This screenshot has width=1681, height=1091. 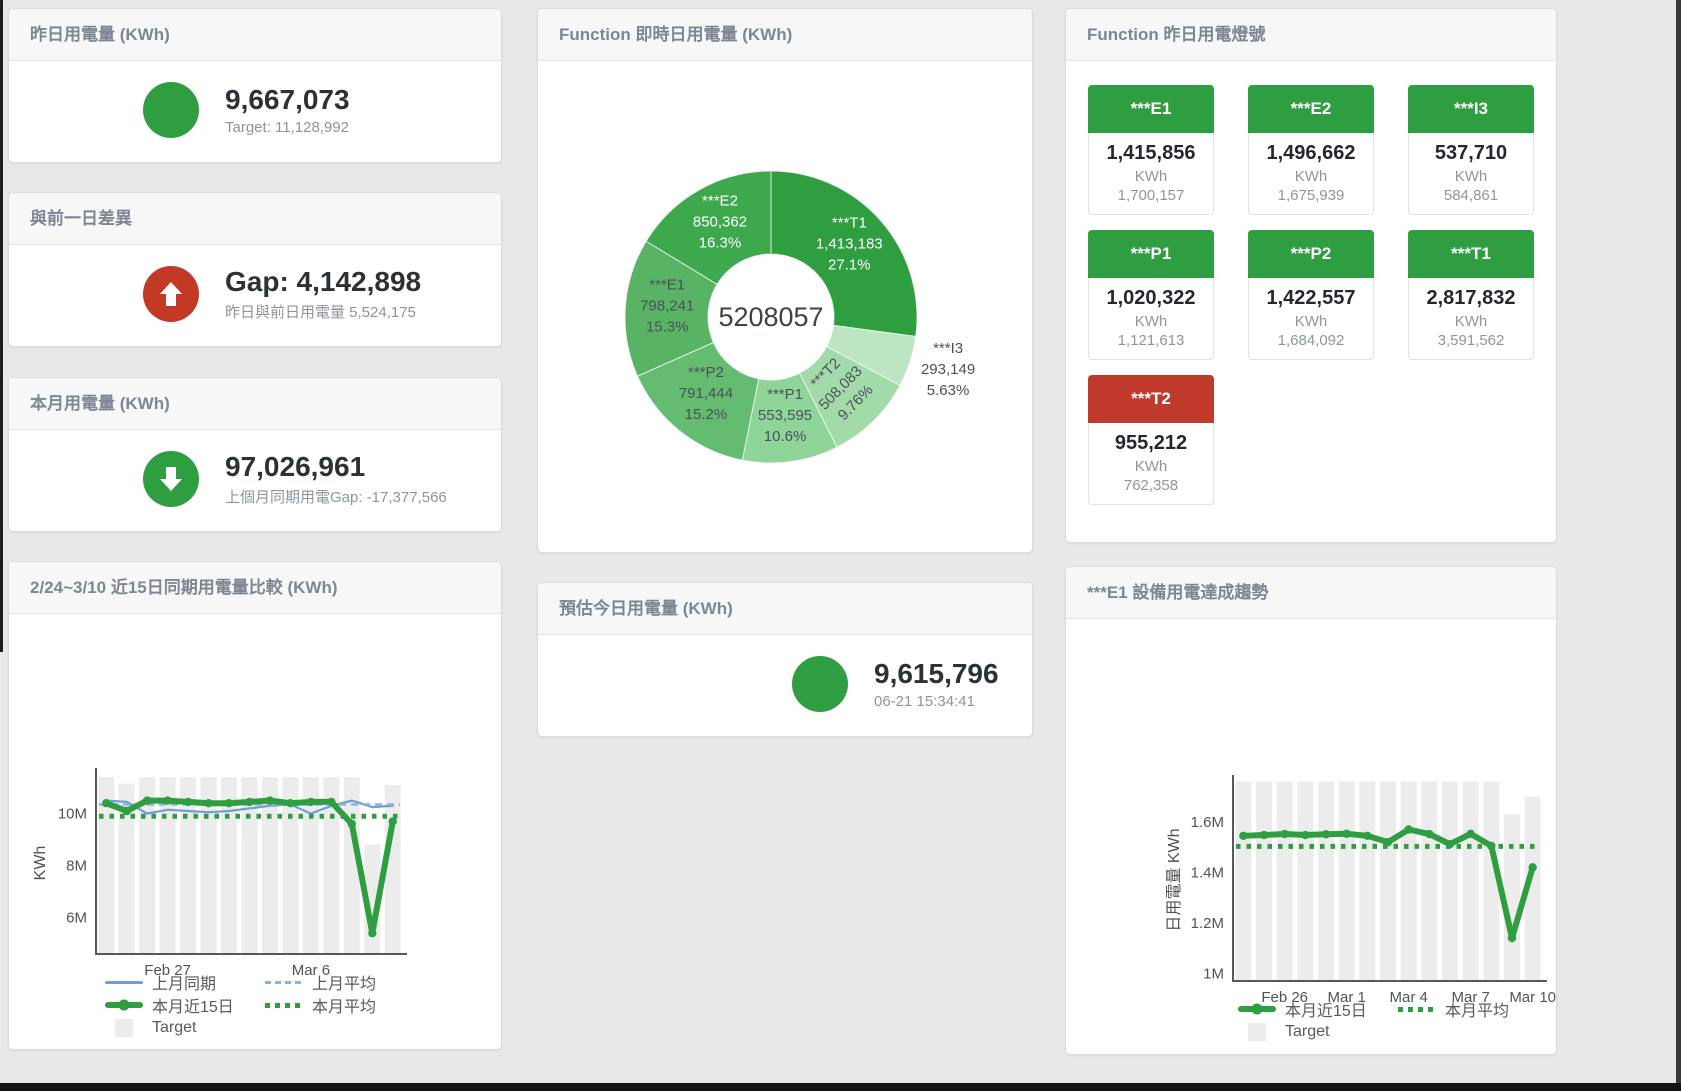 I want to click on chart-legend: 上月同期 上月平均本月近15日 本月平均 Target, so click(x=240, y=1005).